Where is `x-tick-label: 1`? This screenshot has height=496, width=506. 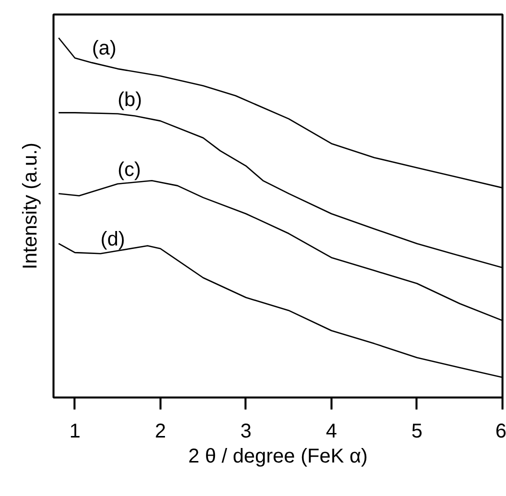
x-tick-label: 1 is located at coordinates (74, 431).